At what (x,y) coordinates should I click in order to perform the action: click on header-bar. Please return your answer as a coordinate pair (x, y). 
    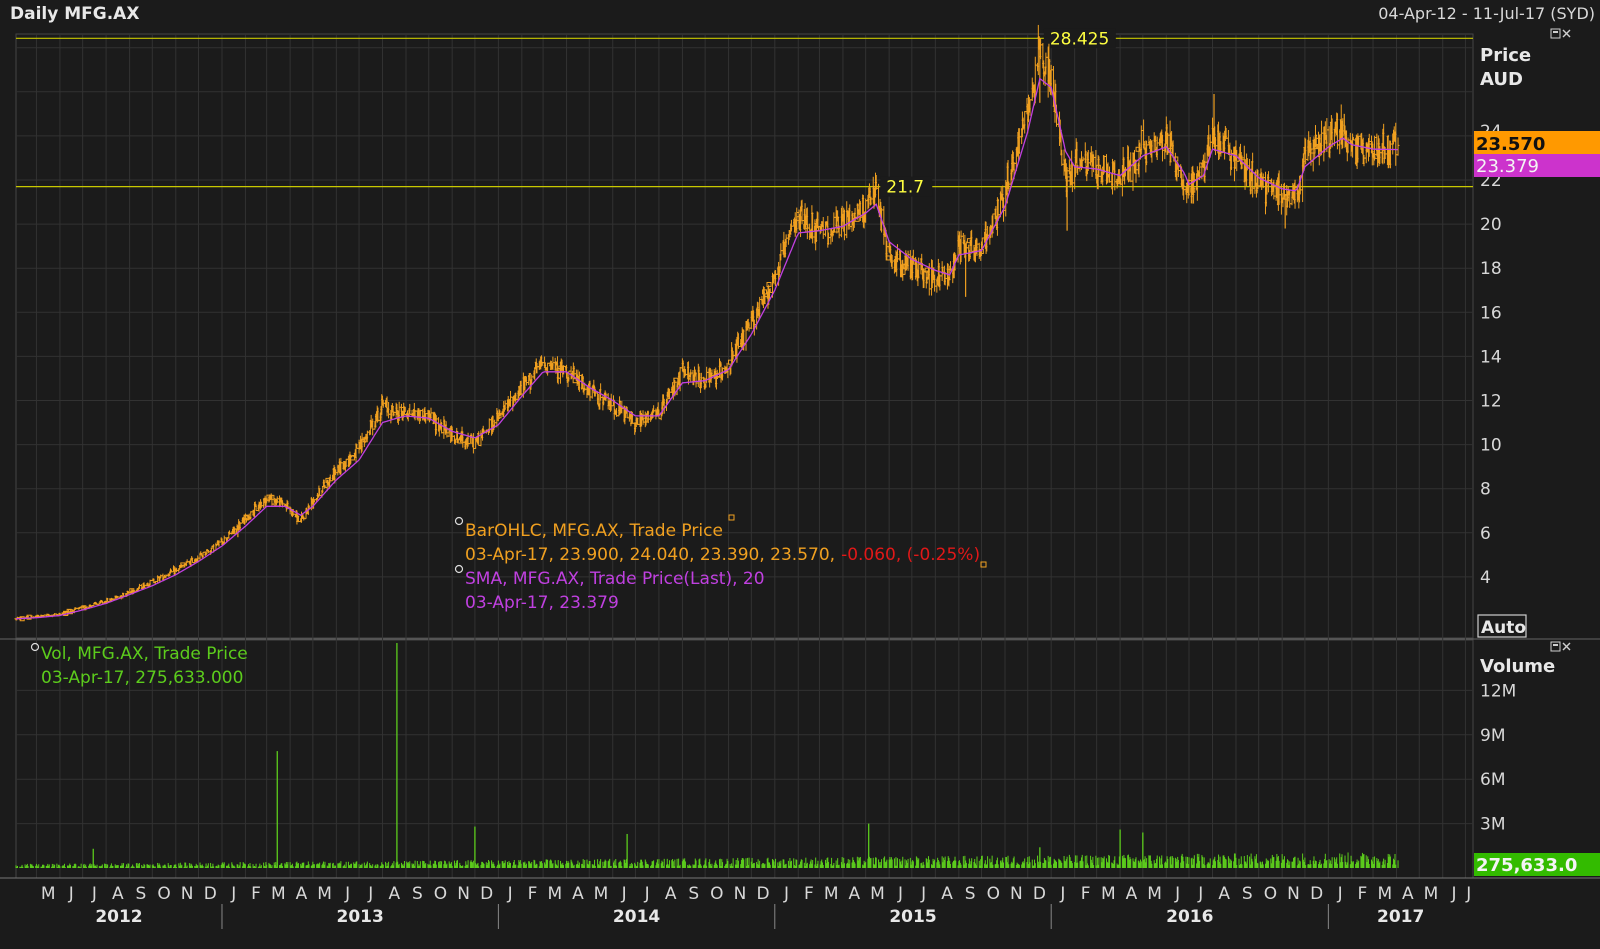
    Looking at the image, I should click on (800, 13).